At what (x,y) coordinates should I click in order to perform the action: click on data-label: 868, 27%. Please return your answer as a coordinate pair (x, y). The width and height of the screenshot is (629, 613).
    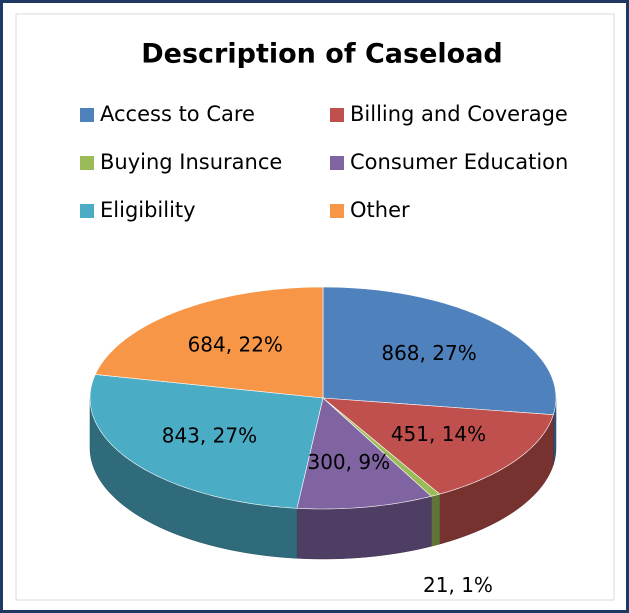
    Looking at the image, I should click on (428, 353).